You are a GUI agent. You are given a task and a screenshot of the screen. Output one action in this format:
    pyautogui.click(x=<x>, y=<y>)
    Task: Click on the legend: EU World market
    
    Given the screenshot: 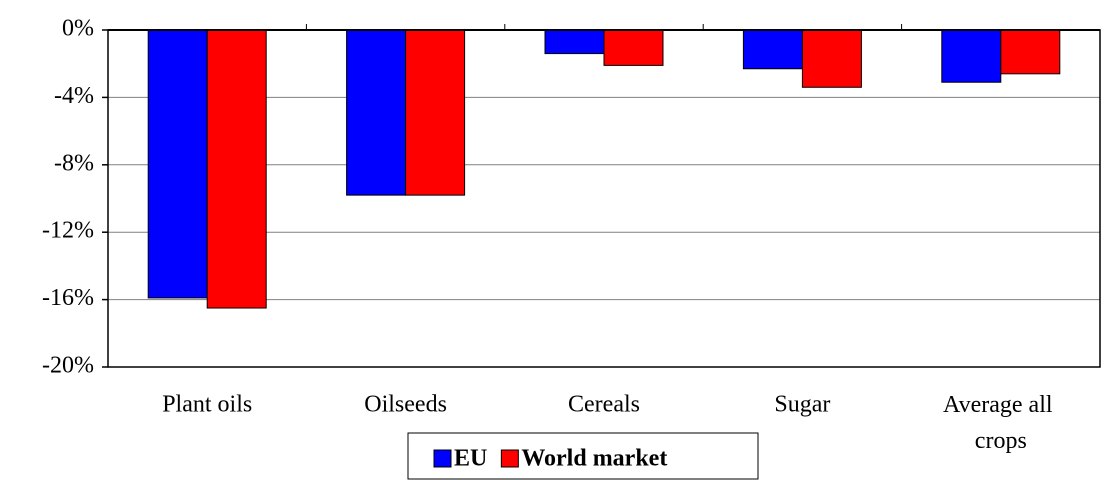 What is the action you would take?
    pyautogui.click(x=583, y=456)
    